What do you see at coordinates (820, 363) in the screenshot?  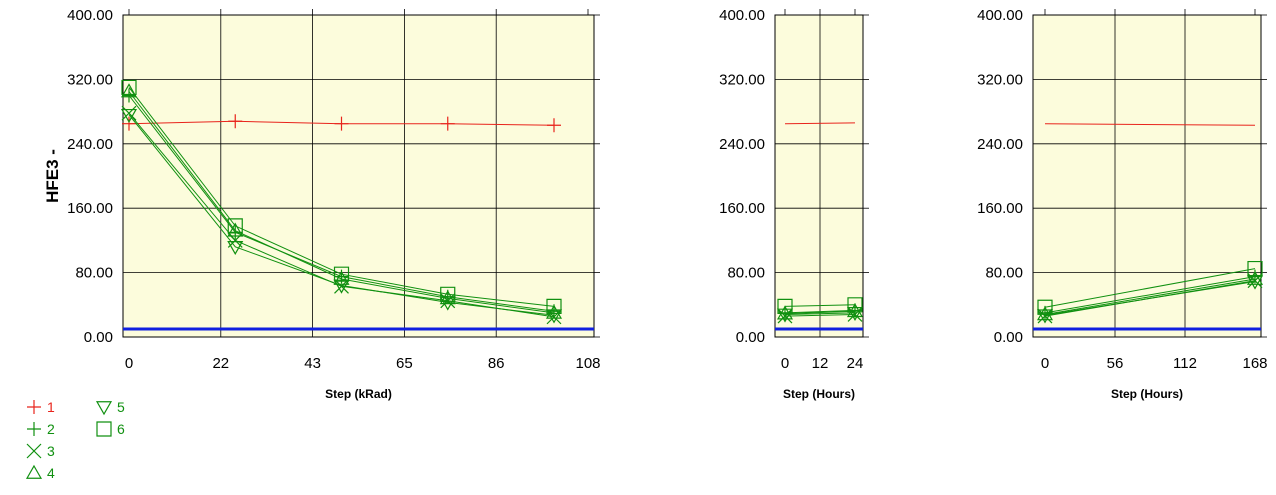 I see `x-tick-label: 12` at bounding box center [820, 363].